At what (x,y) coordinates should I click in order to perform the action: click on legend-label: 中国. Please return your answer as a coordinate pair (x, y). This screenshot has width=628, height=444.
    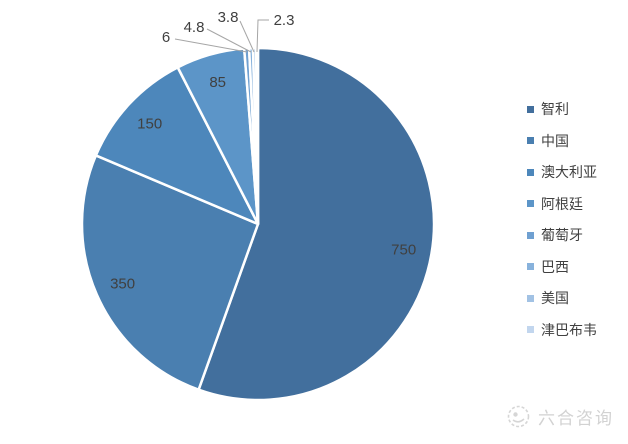
    Looking at the image, I should click on (555, 140).